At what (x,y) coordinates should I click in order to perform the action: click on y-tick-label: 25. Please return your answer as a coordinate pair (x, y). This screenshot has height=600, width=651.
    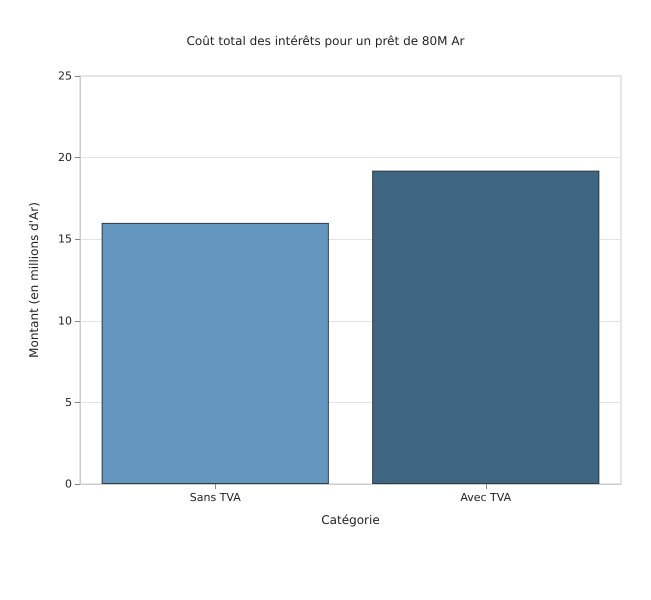
    Looking at the image, I should click on (65, 76).